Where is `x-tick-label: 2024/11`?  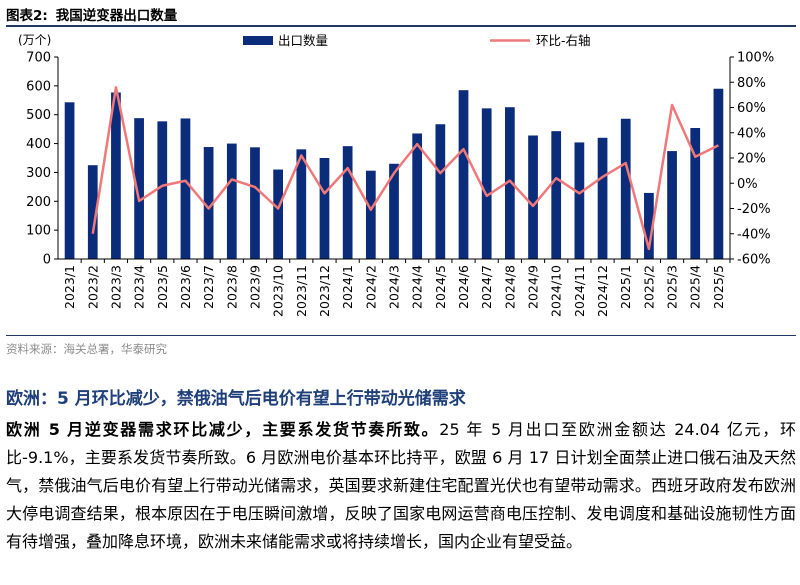 x-tick-label: 2024/11 is located at coordinates (579, 291).